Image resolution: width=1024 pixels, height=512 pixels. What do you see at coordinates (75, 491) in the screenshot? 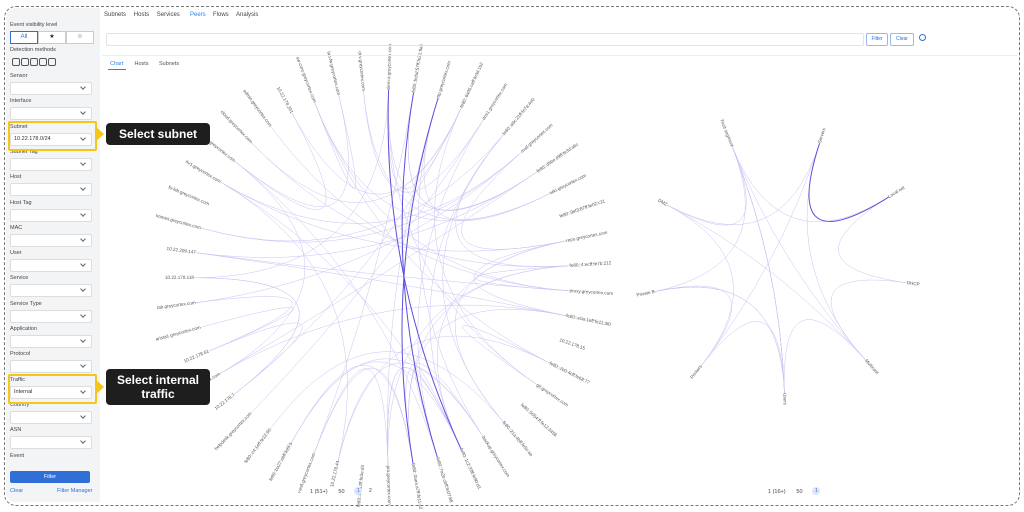
I see `filter-manager-link: Filter Manager` at bounding box center [75, 491].